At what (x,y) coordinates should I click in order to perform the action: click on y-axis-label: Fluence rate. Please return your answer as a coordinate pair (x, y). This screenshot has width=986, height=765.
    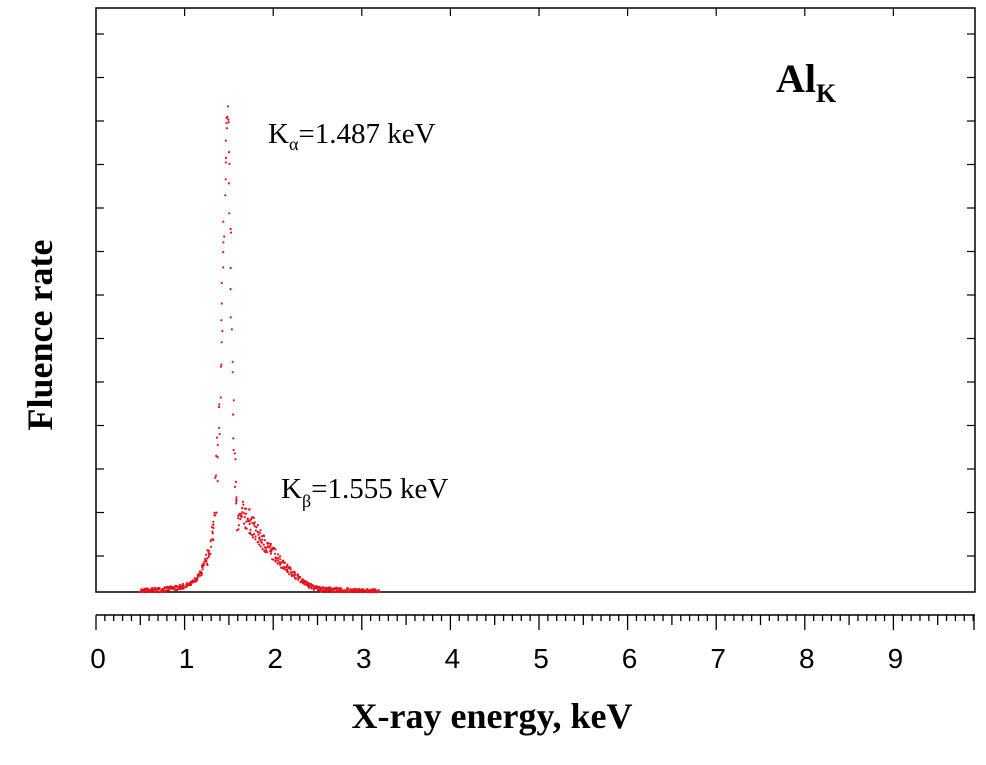
    Looking at the image, I should click on (40, 335).